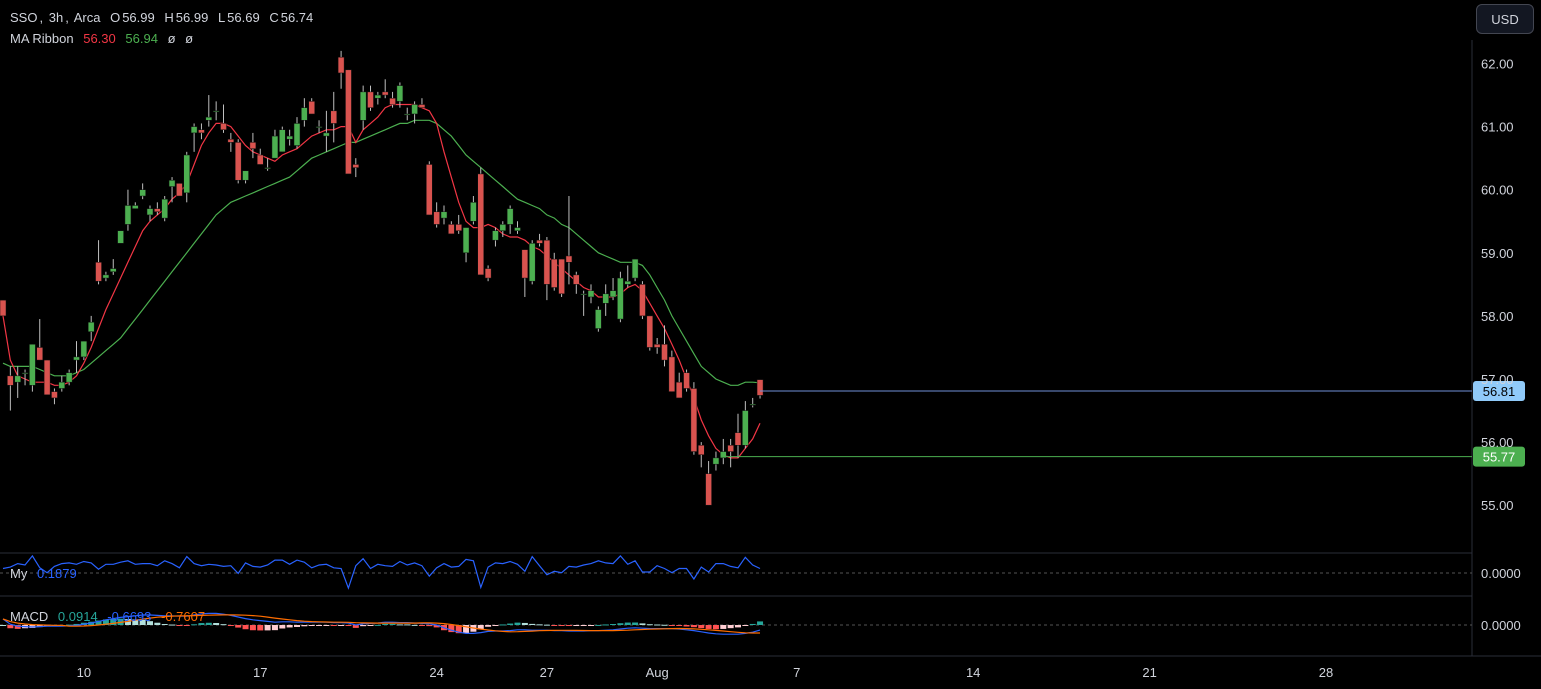 The width and height of the screenshot is (1541, 689). I want to click on low-label: L, so click(221, 17).